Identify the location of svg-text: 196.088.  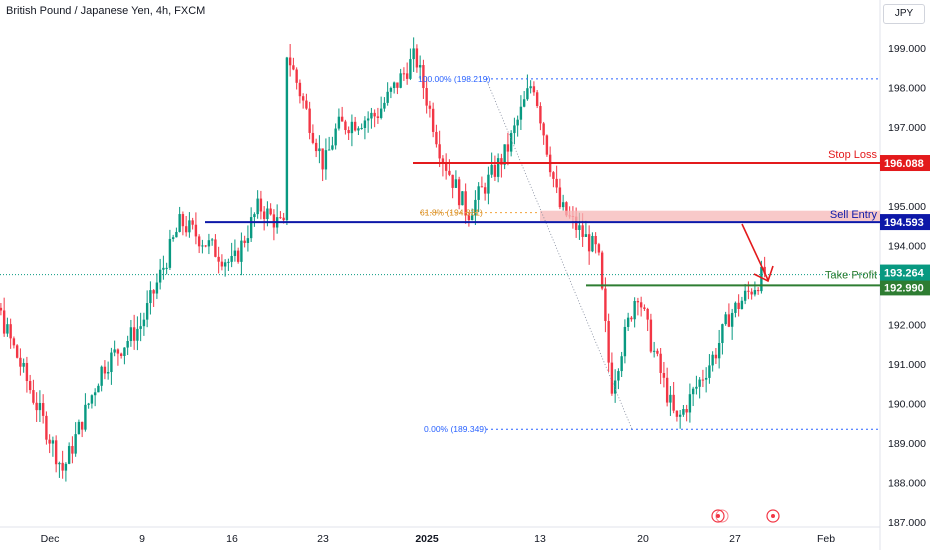
(904, 164).